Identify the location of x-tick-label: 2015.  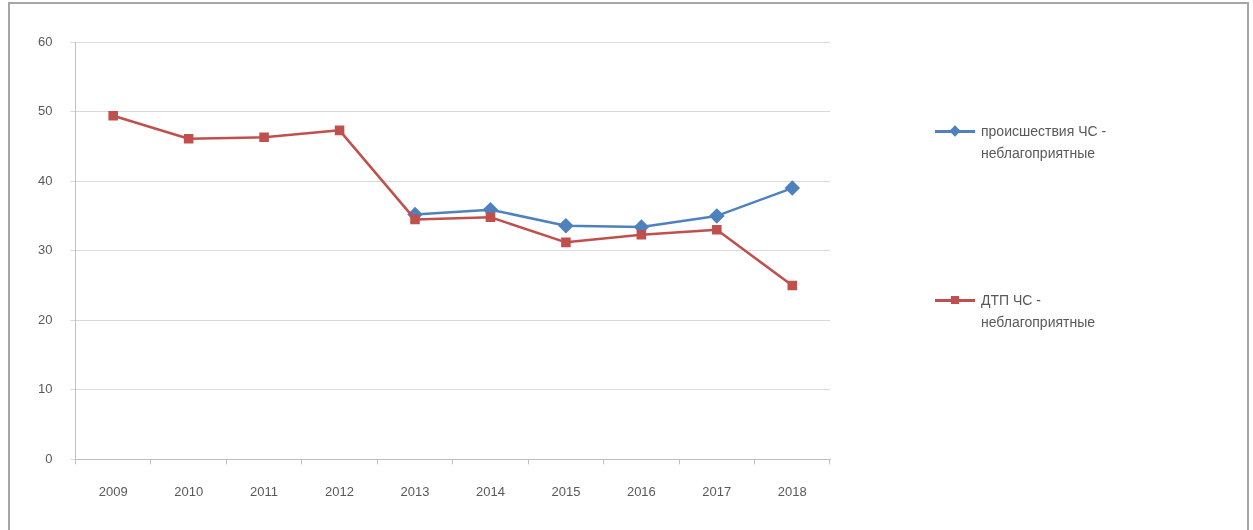
(566, 491).